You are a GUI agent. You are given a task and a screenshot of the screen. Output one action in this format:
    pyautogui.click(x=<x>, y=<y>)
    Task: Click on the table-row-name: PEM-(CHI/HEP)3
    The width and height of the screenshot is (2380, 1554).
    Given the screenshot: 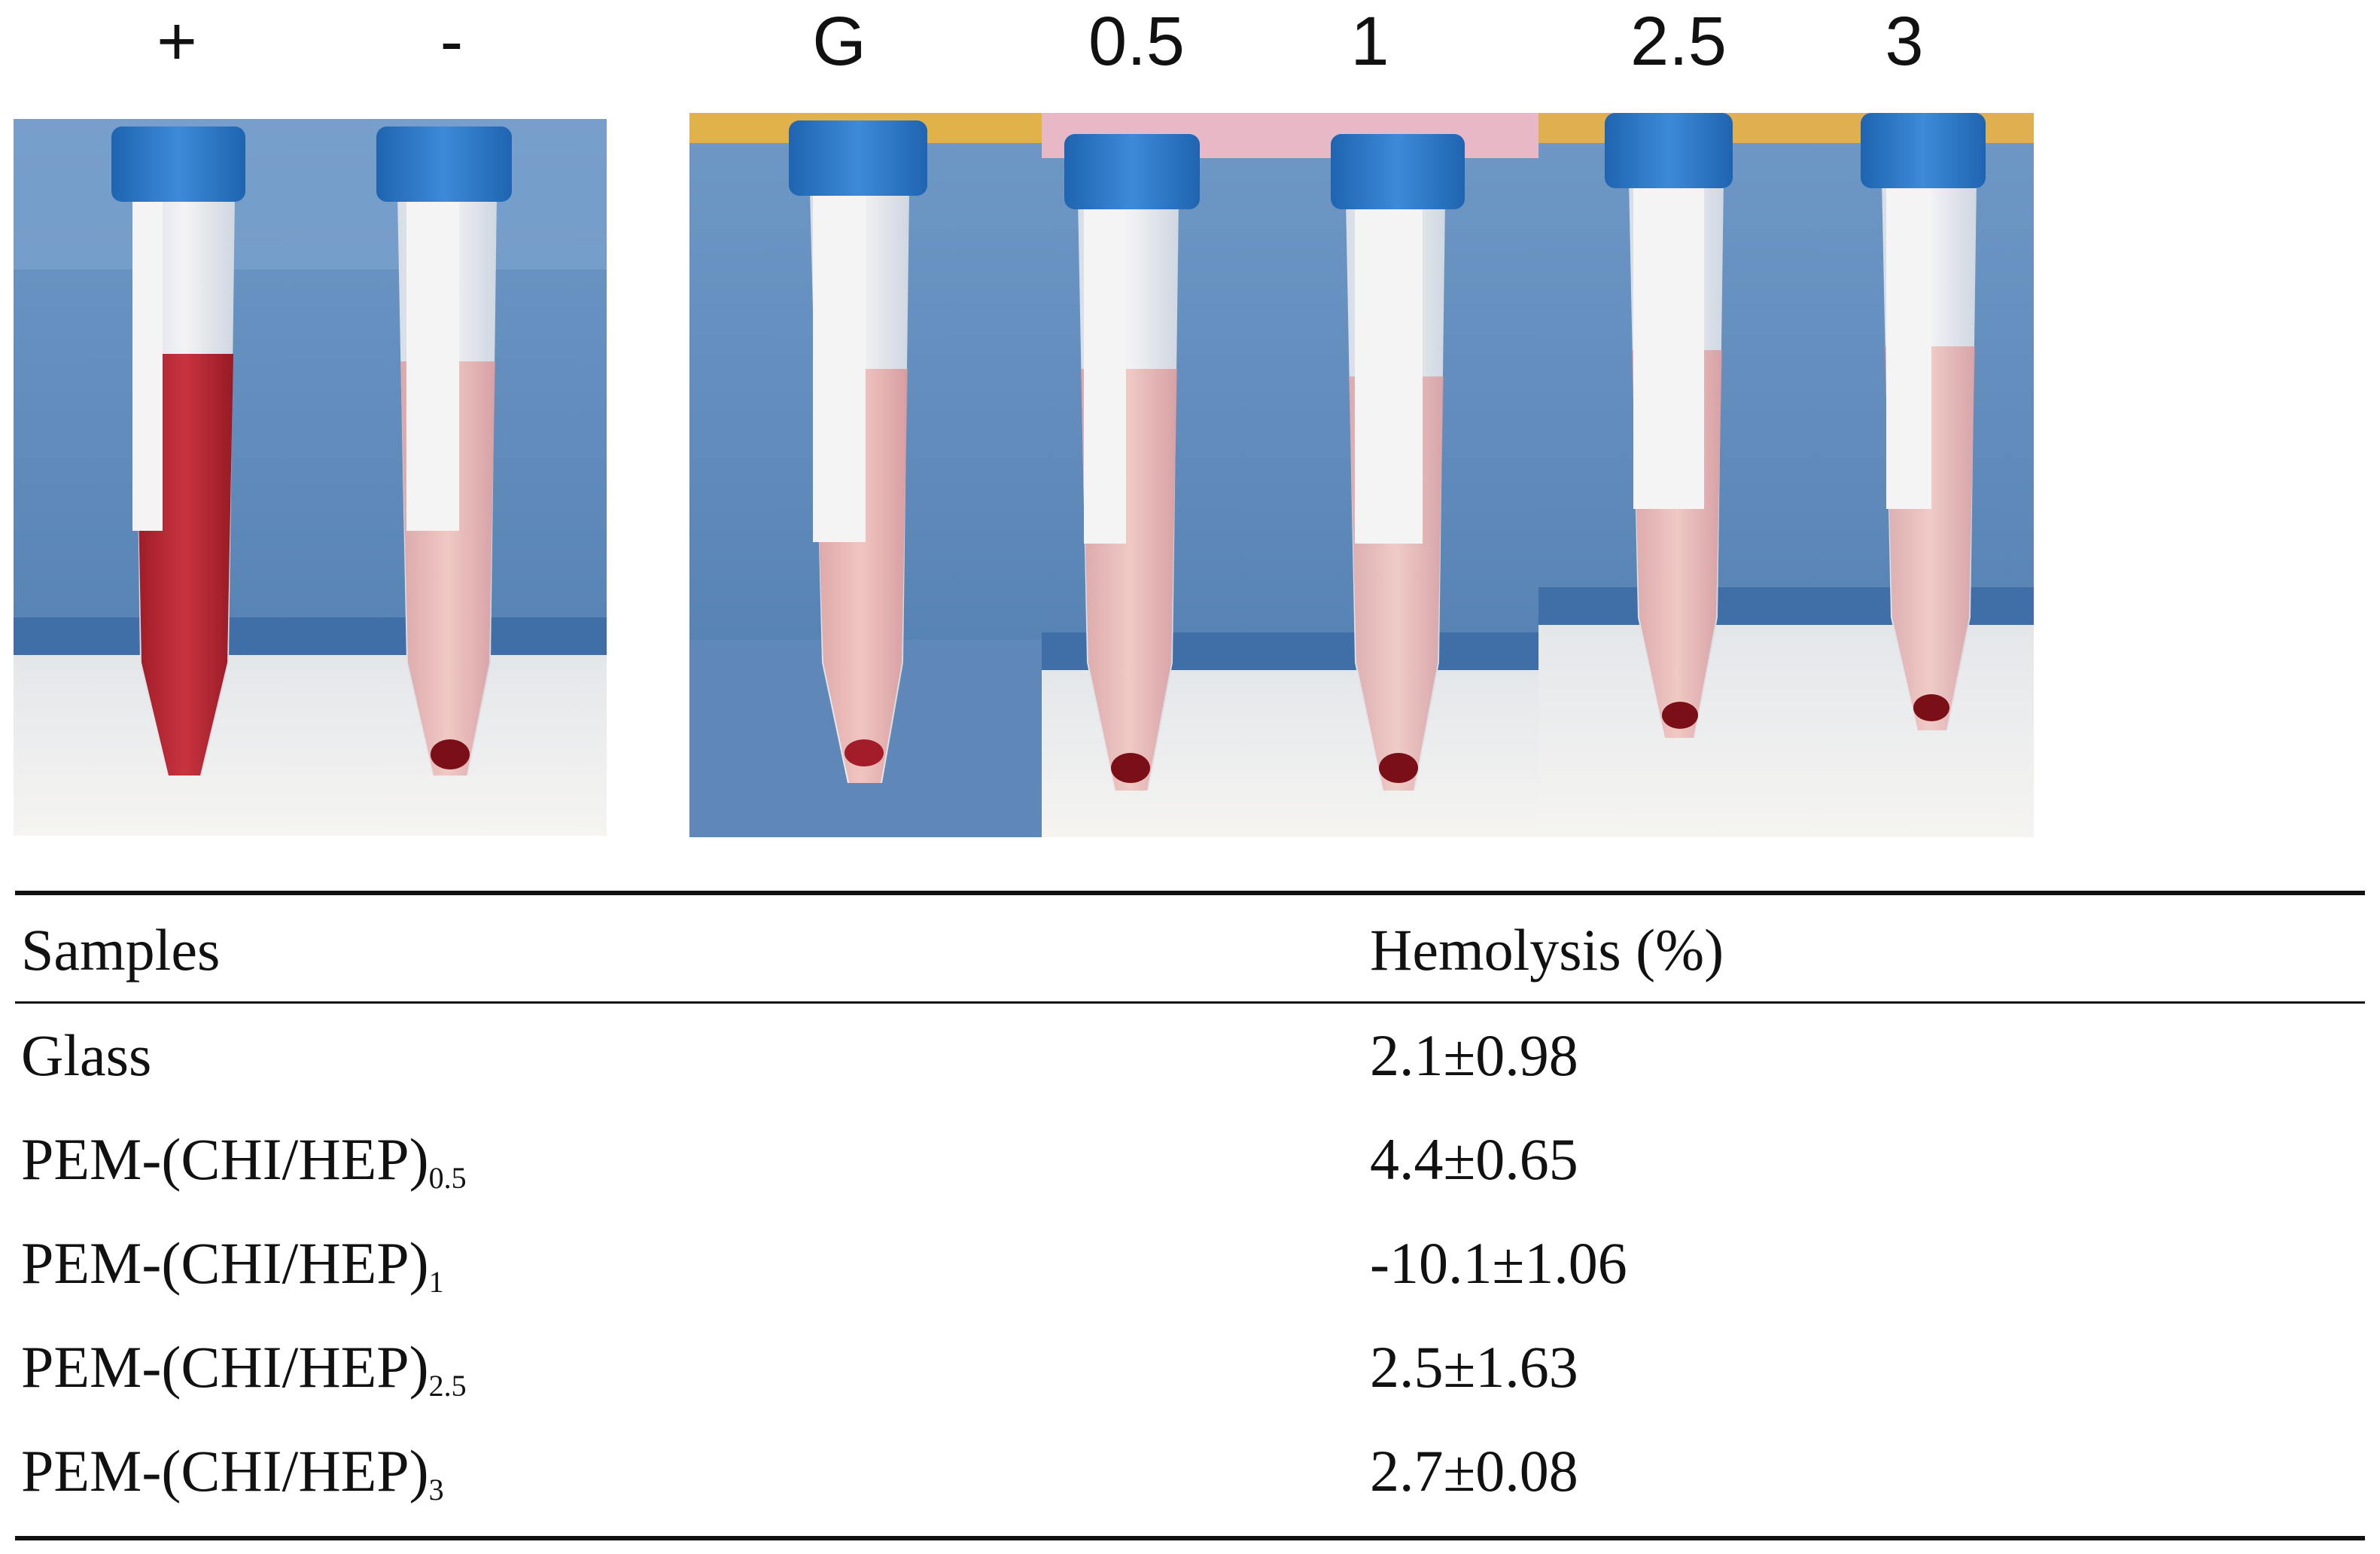 What is the action you would take?
    pyautogui.click(x=232, y=1471)
    